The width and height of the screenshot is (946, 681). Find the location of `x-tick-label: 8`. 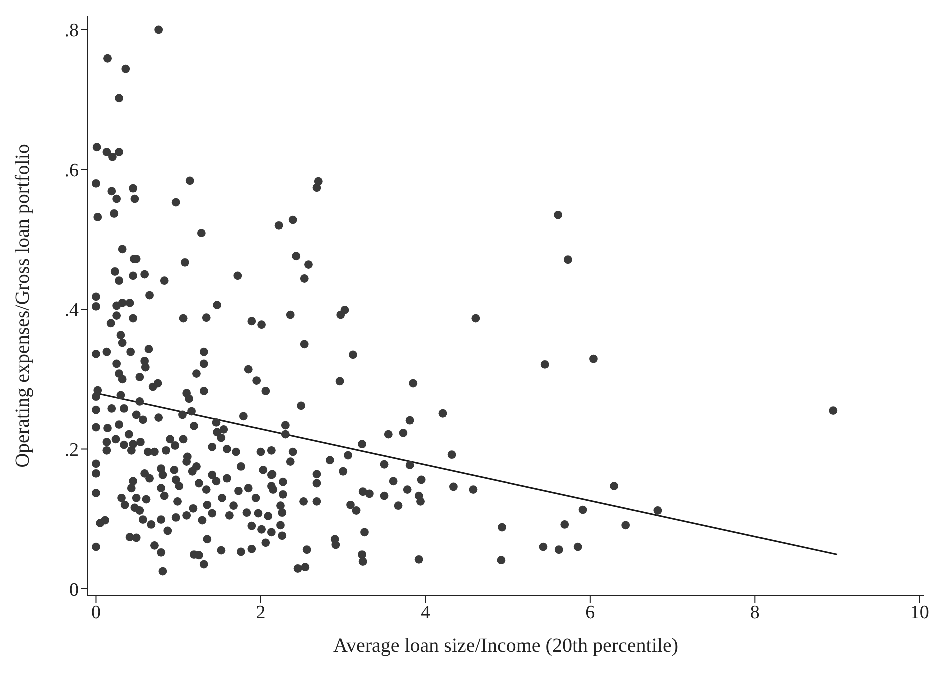

x-tick-label: 8 is located at coordinates (755, 613).